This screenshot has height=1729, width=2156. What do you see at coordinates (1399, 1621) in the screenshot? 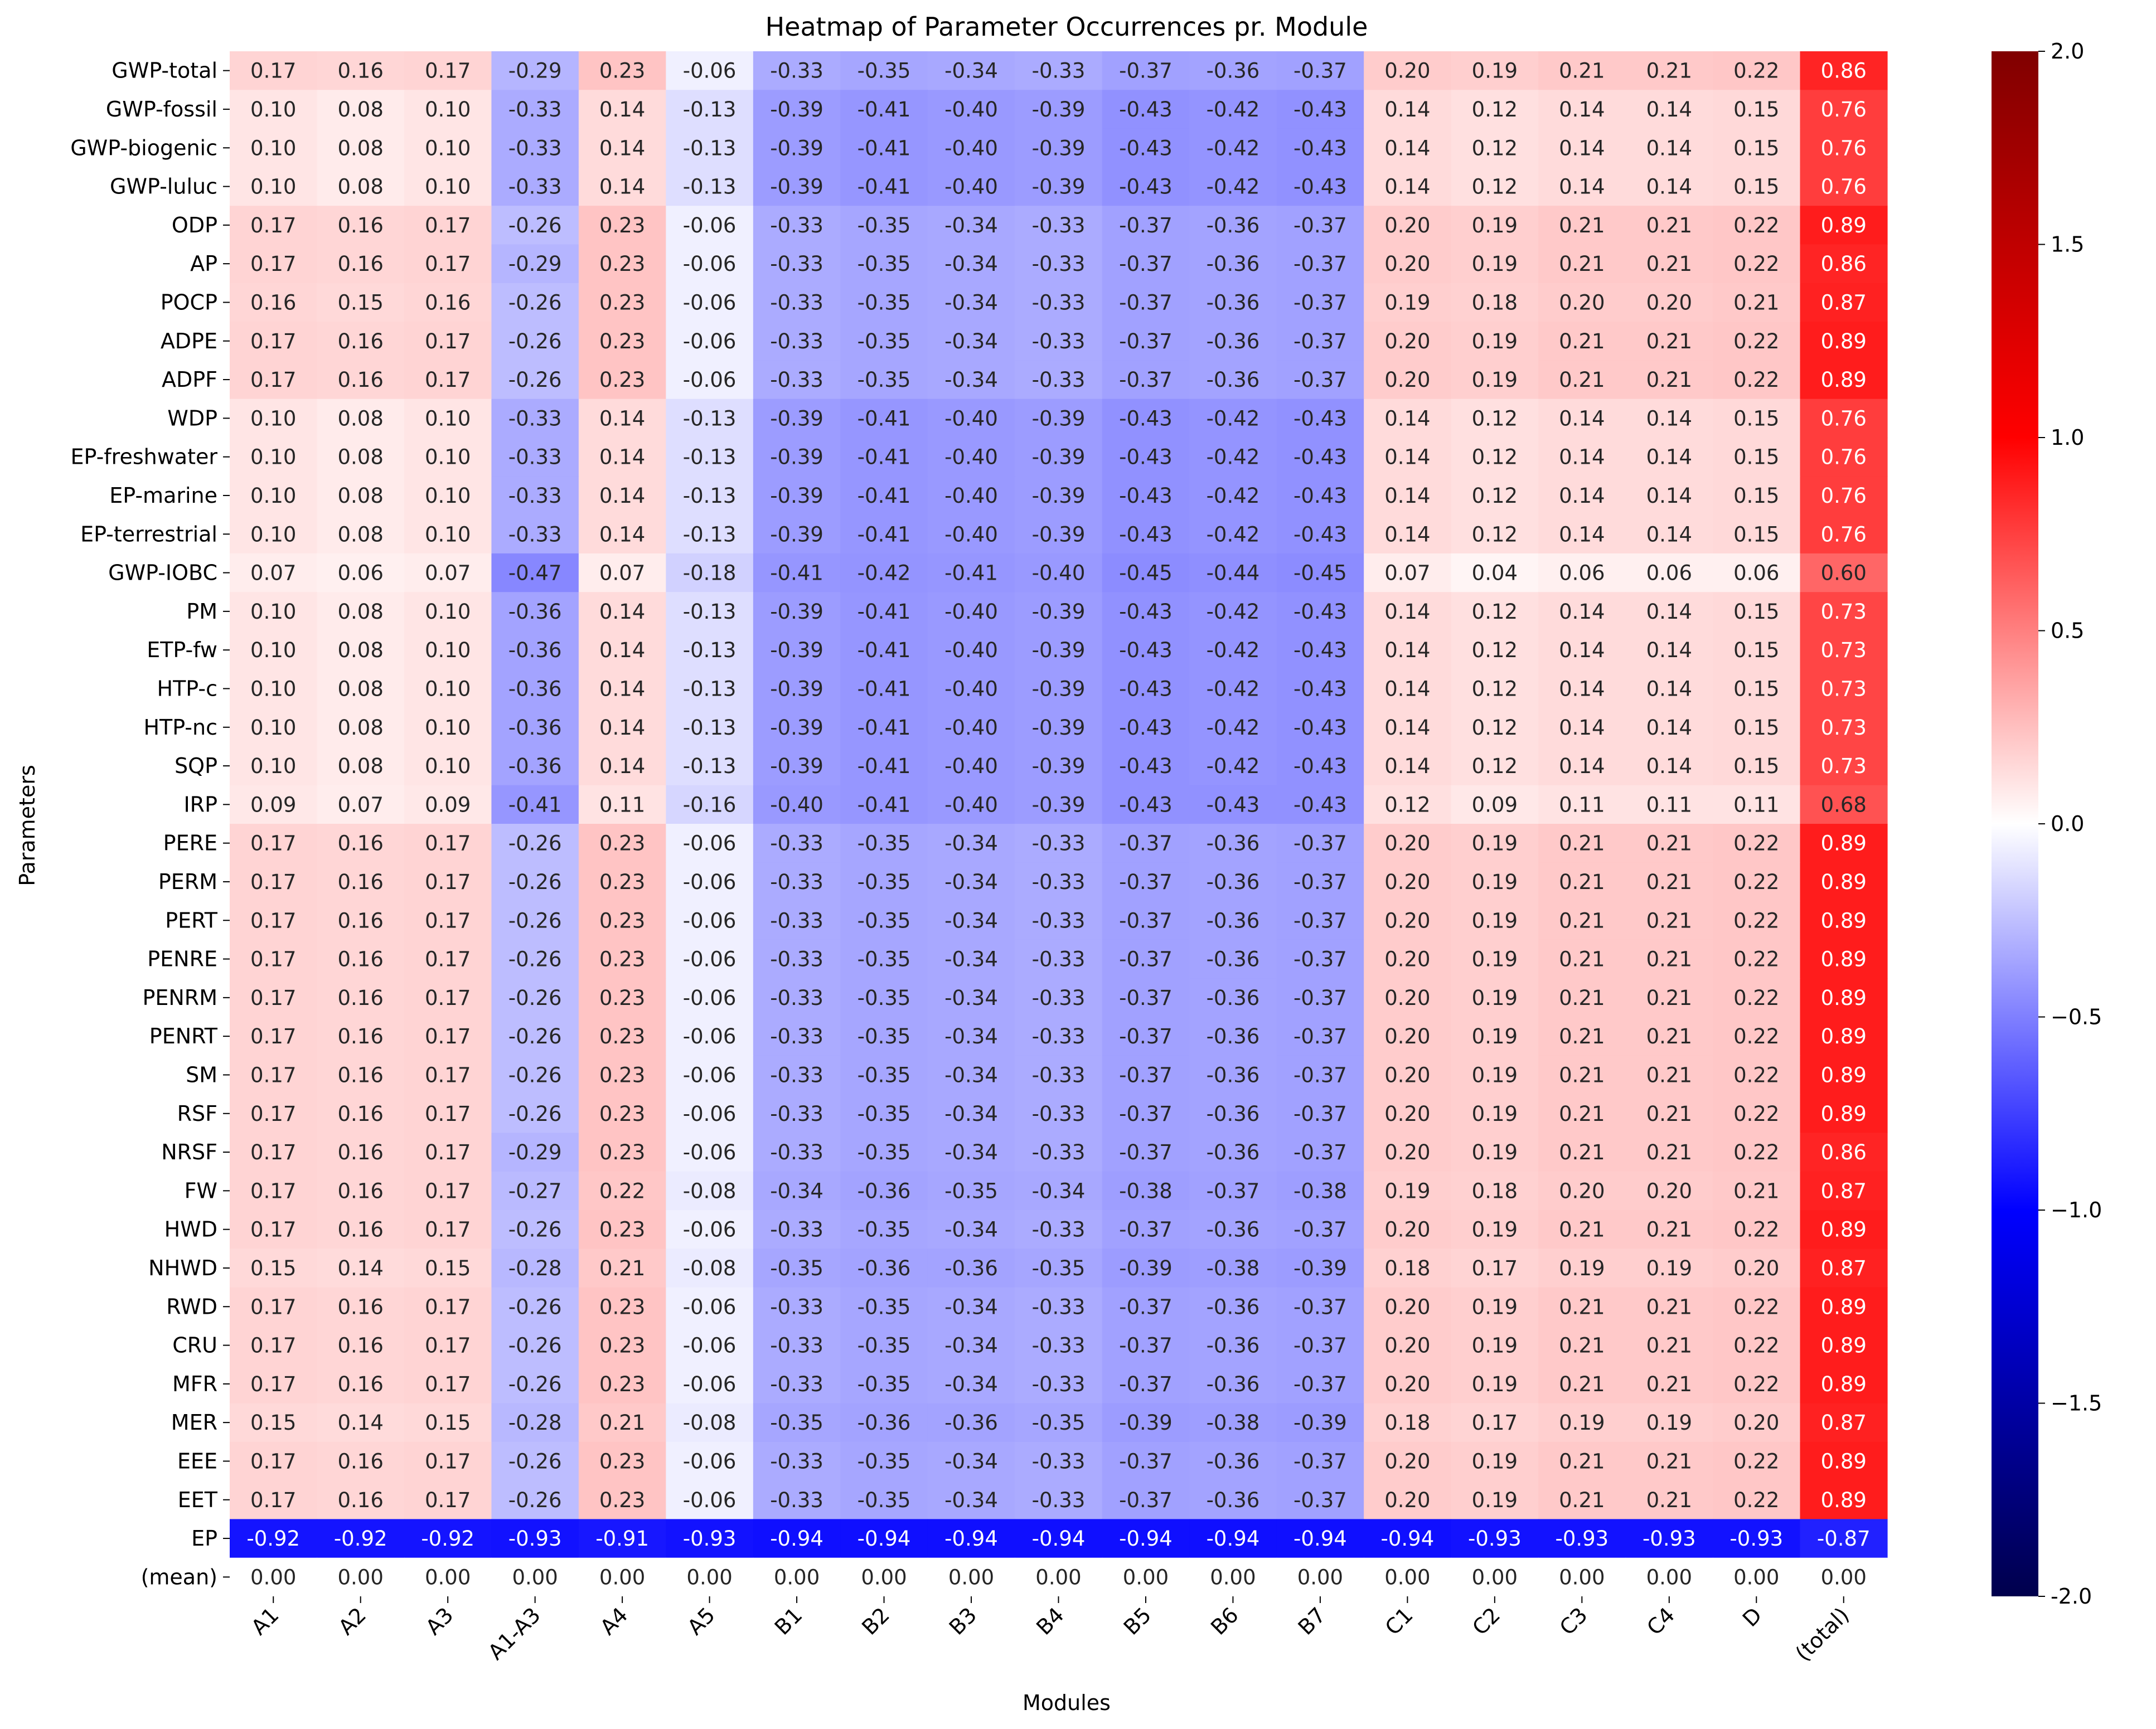
I see `column-tick-label: C1` at bounding box center [1399, 1621].